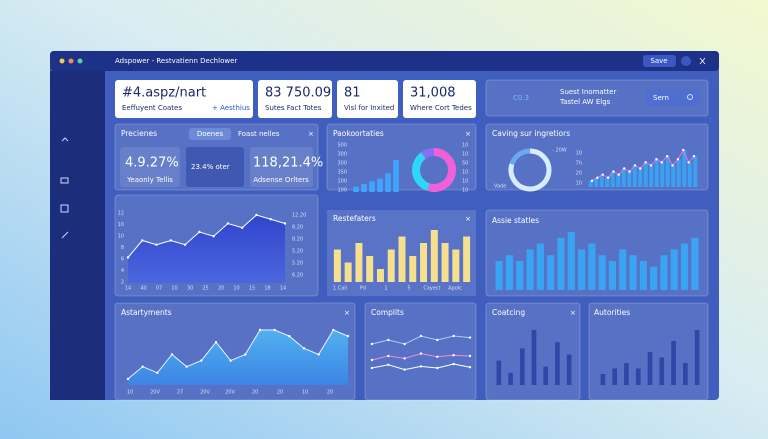 This screenshot has height=439, width=768. I want to click on x-label: 18, so click(267, 289).